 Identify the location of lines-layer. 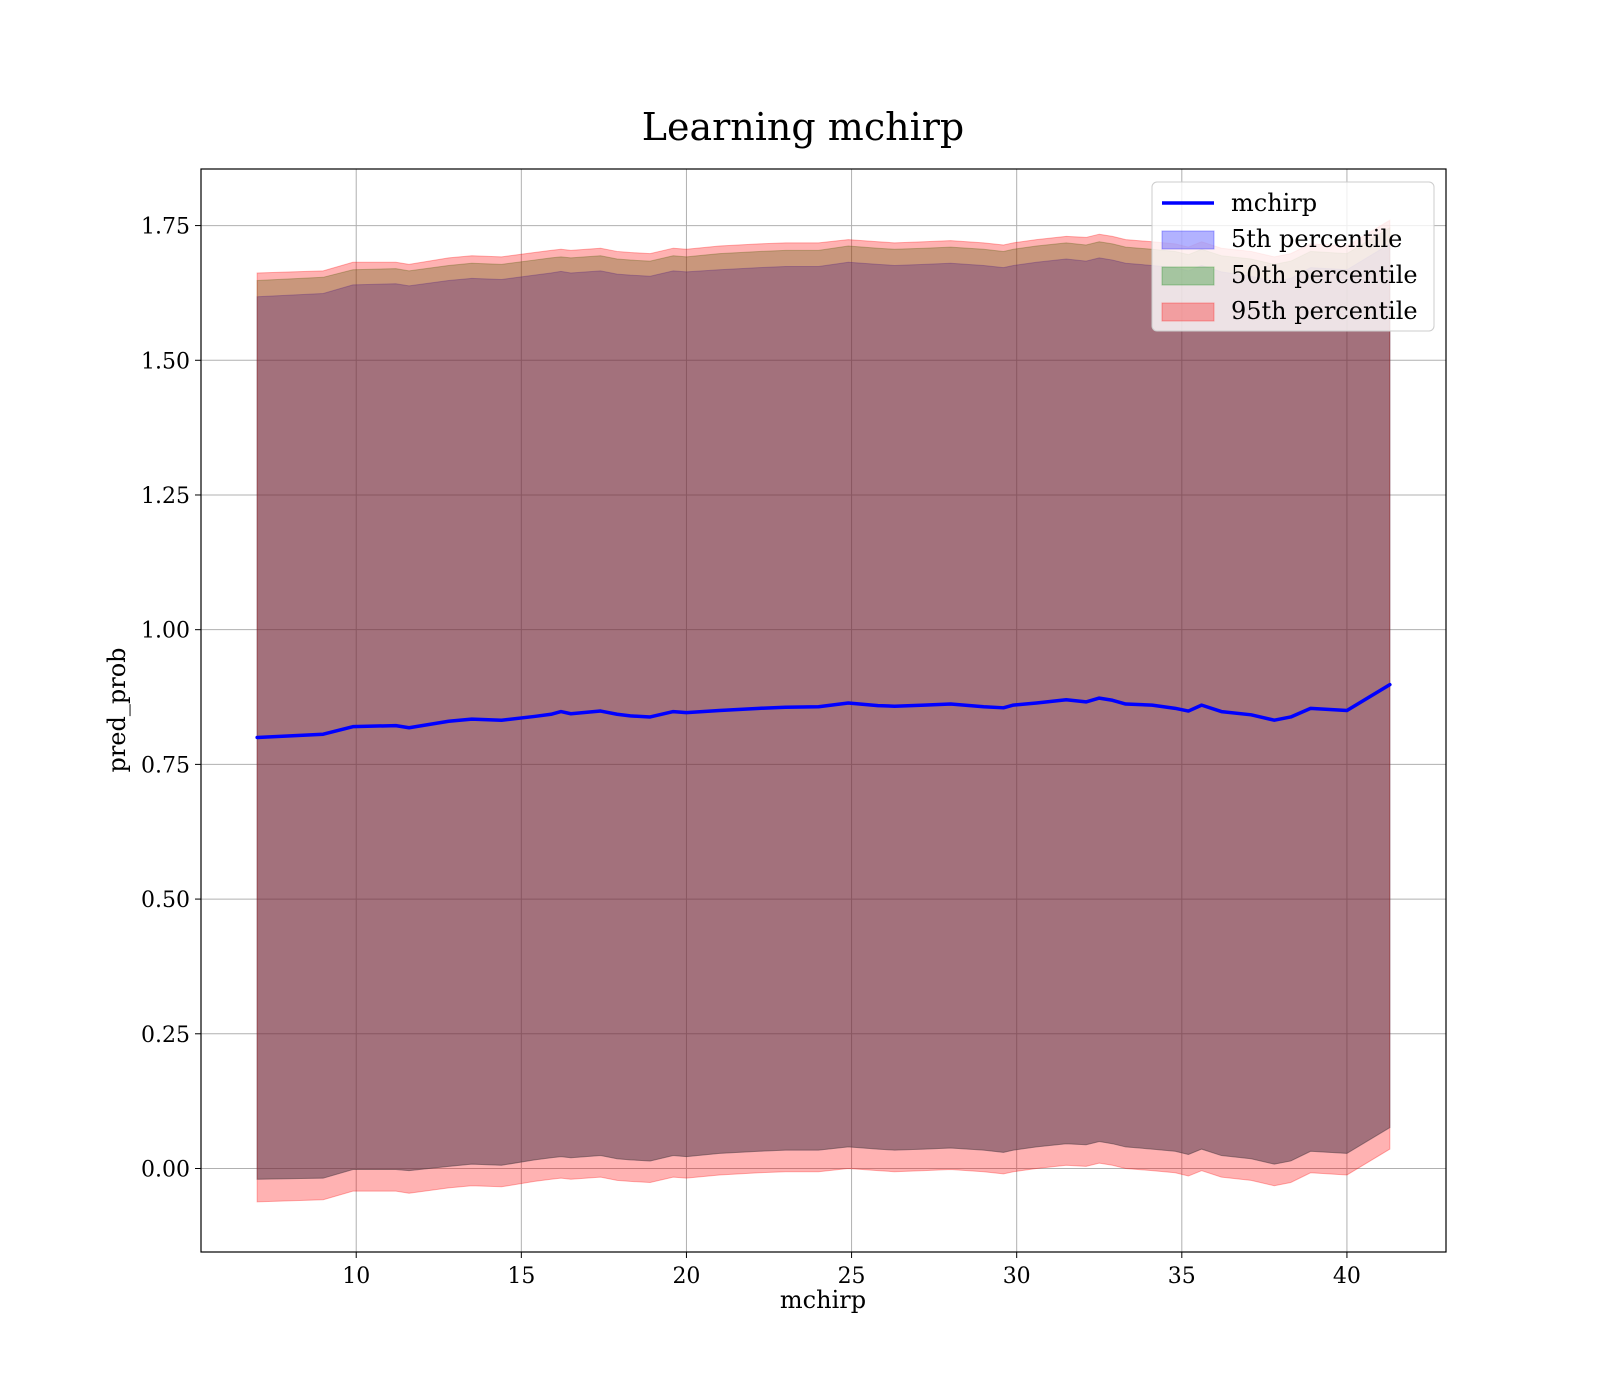
(823, 711).